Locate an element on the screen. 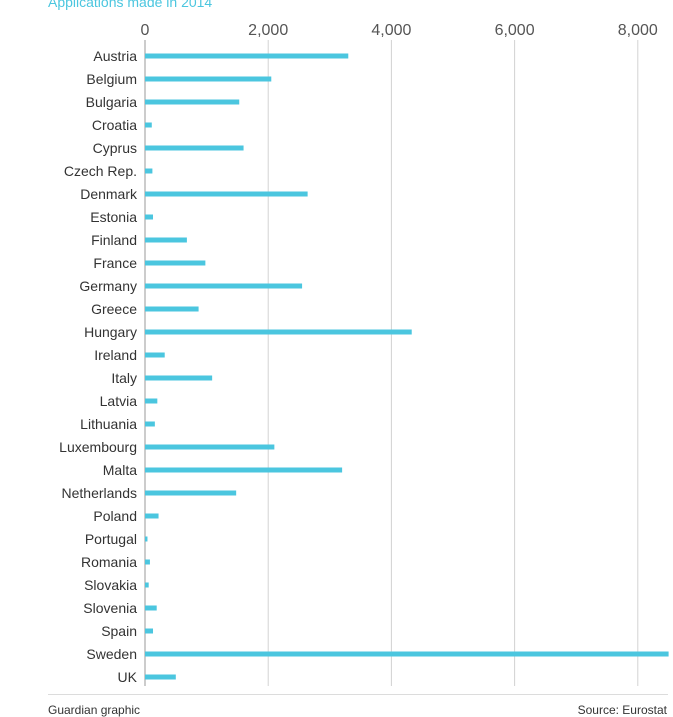  category-label: Slovenia is located at coordinates (110, 608).